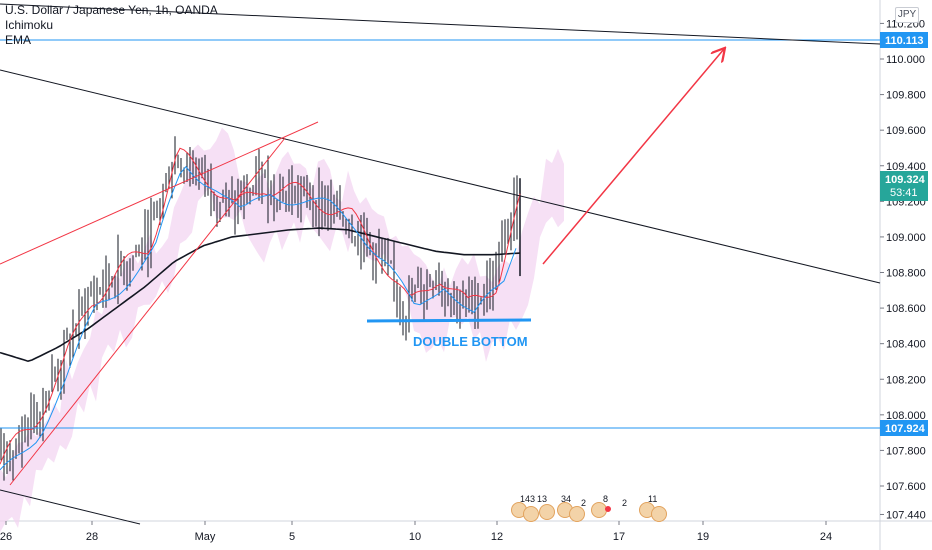 The height and width of the screenshot is (550, 932). What do you see at coordinates (904, 193) in the screenshot?
I see `svg-text: 53:41` at bounding box center [904, 193].